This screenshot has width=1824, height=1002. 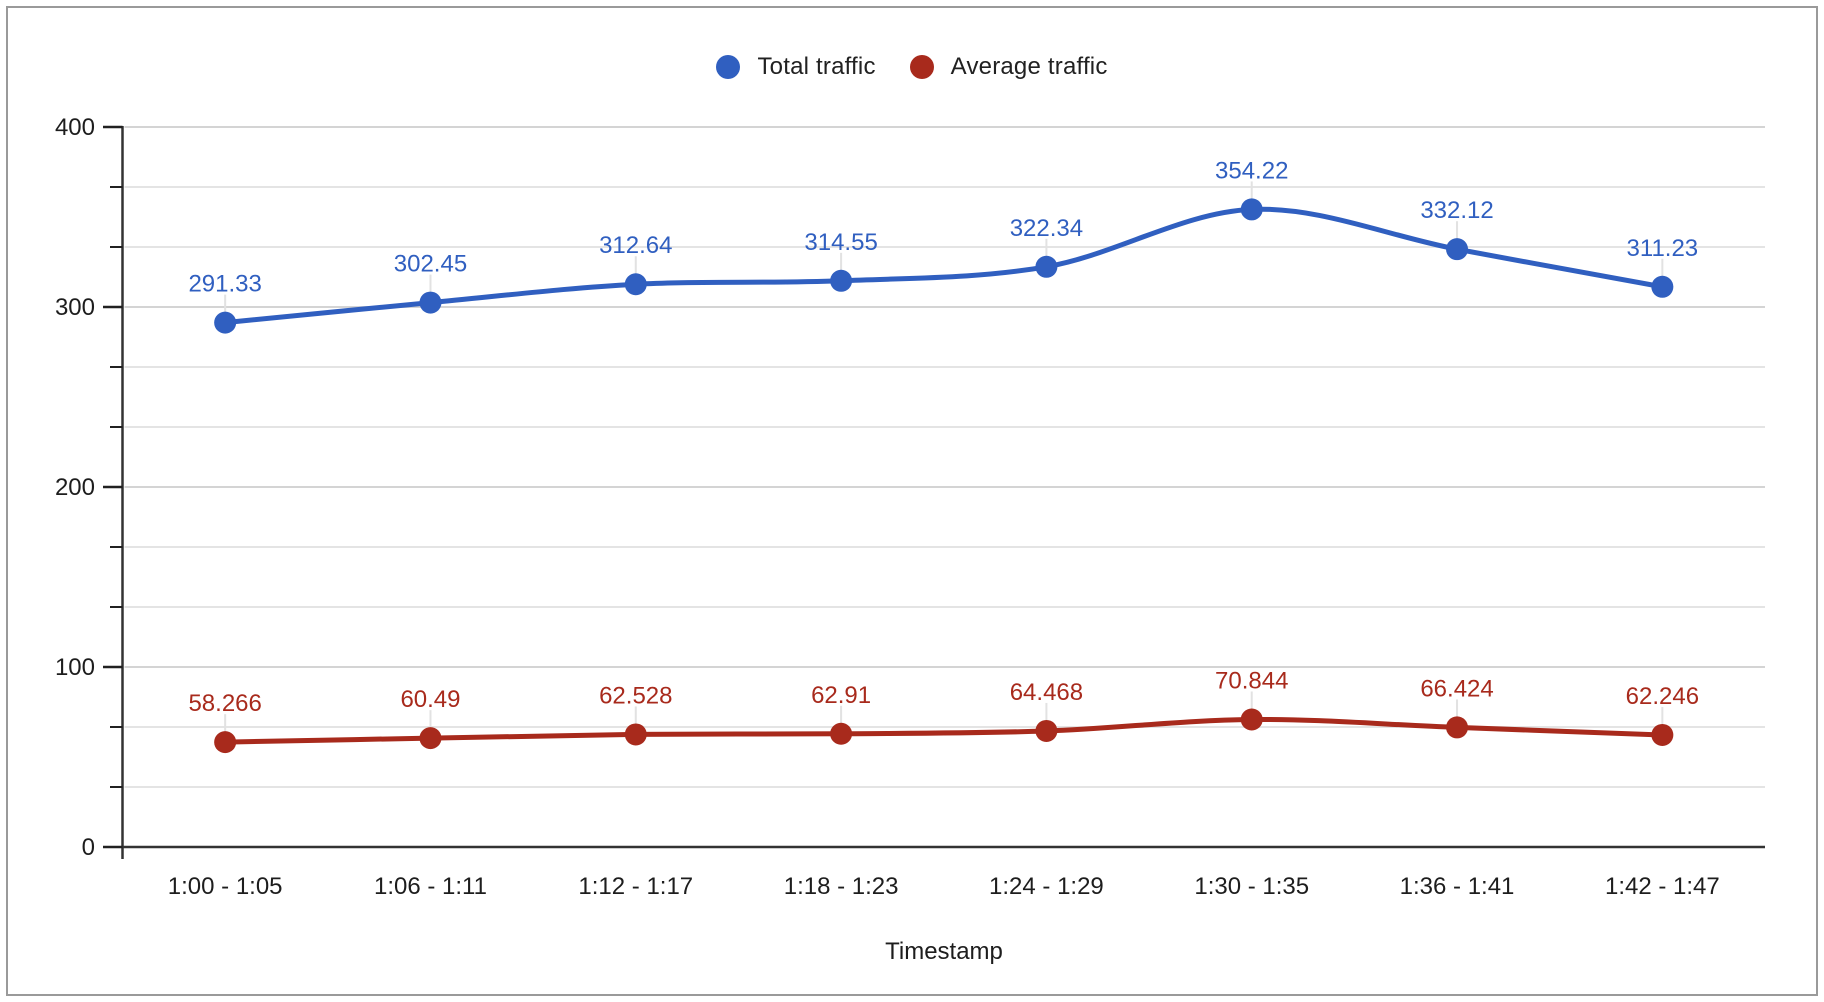 I want to click on x-tick-label: 1:06 - 1:11, so click(x=430, y=886).